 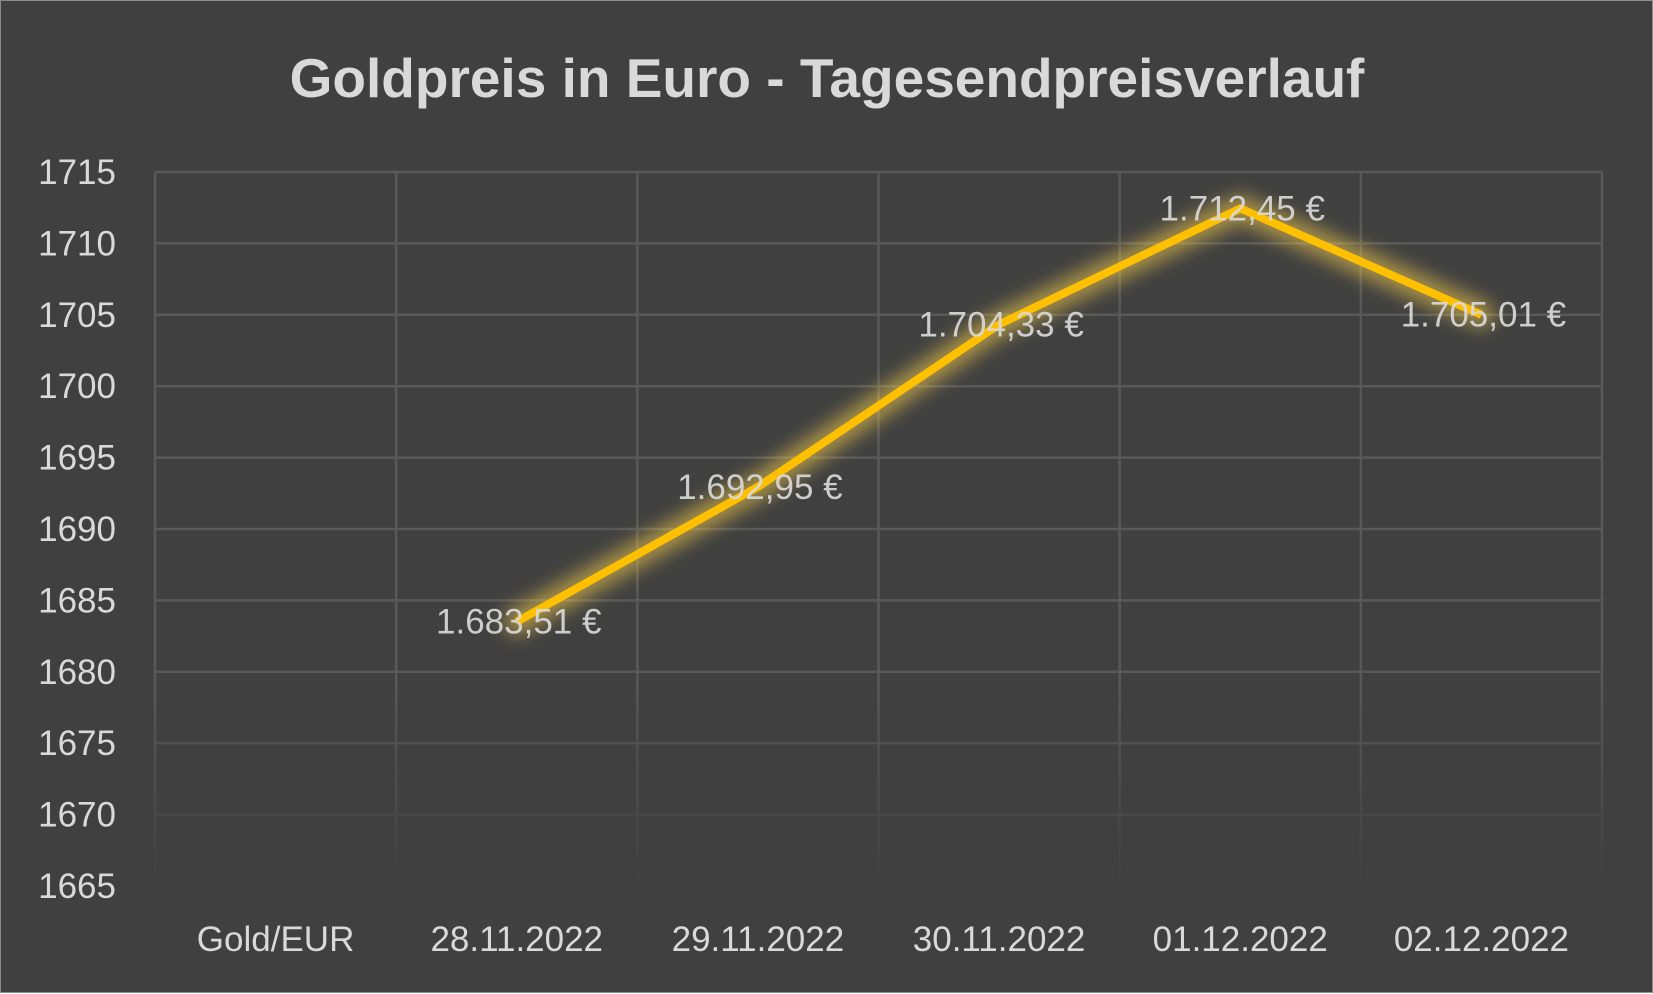 I want to click on y-tick-label: 1700, so click(x=77, y=386).